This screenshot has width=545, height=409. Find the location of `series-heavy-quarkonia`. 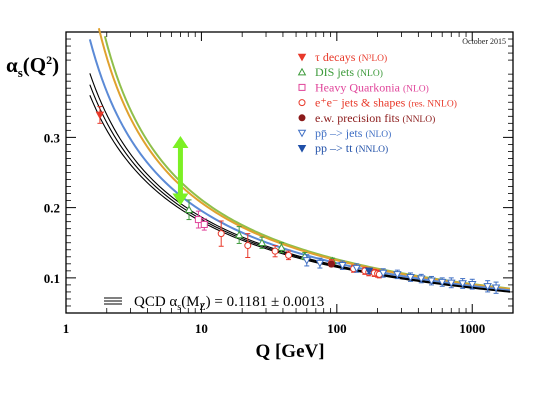

series-heavy-quarkonia is located at coordinates (201, 220).